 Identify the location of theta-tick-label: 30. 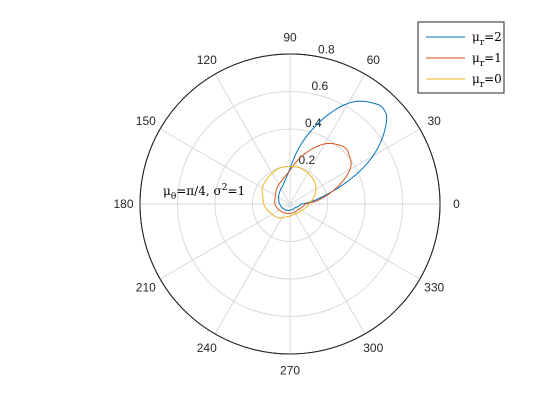
(435, 121).